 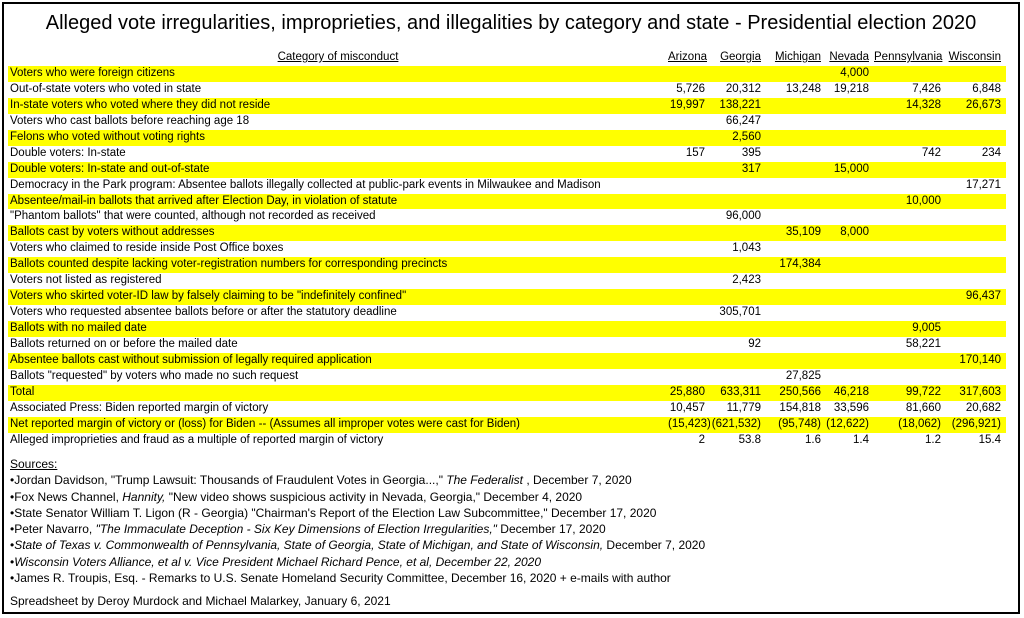 I want to click on value-cell-arizona: 10,457, so click(x=687, y=407).